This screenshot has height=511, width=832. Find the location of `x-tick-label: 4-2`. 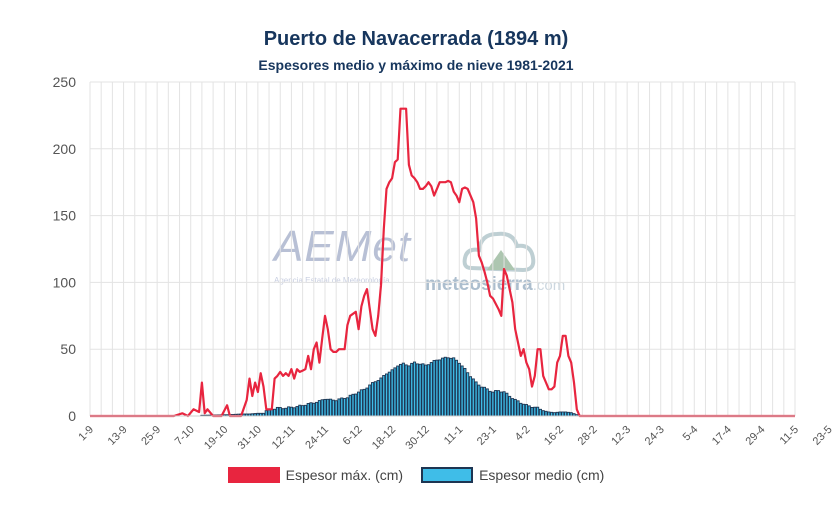

x-tick-label: 4-2 is located at coordinates (523, 434).